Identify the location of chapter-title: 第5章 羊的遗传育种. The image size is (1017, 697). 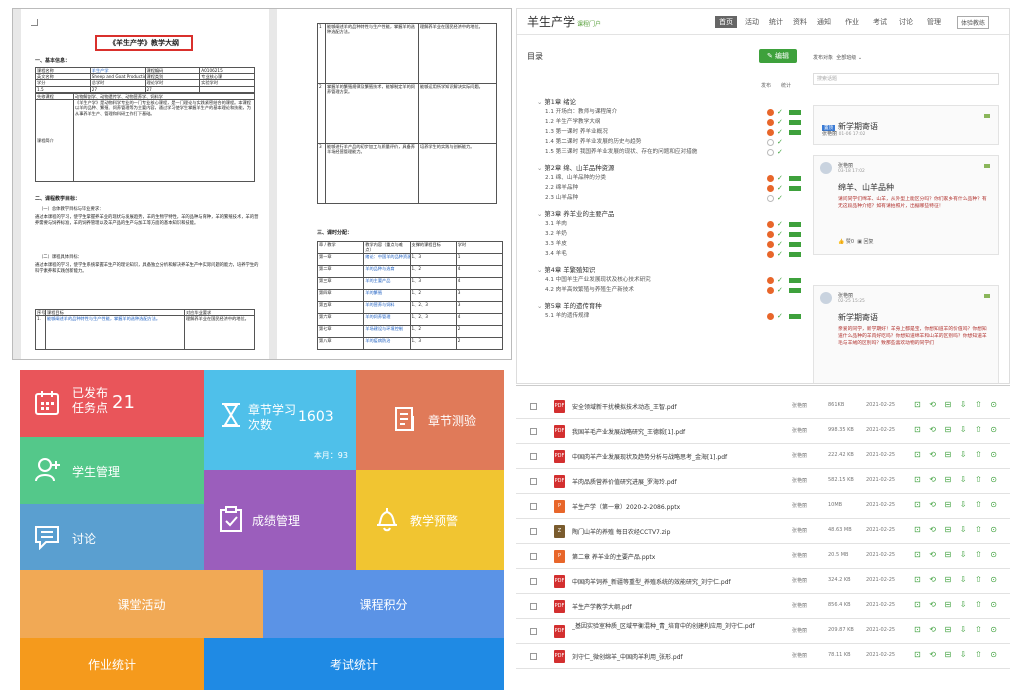
(668, 306).